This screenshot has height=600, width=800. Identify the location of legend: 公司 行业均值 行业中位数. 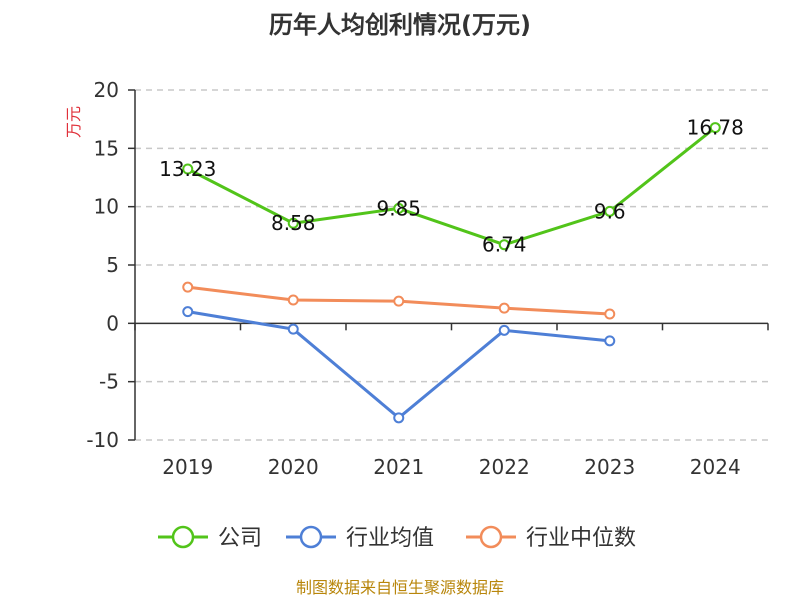
(397, 538).